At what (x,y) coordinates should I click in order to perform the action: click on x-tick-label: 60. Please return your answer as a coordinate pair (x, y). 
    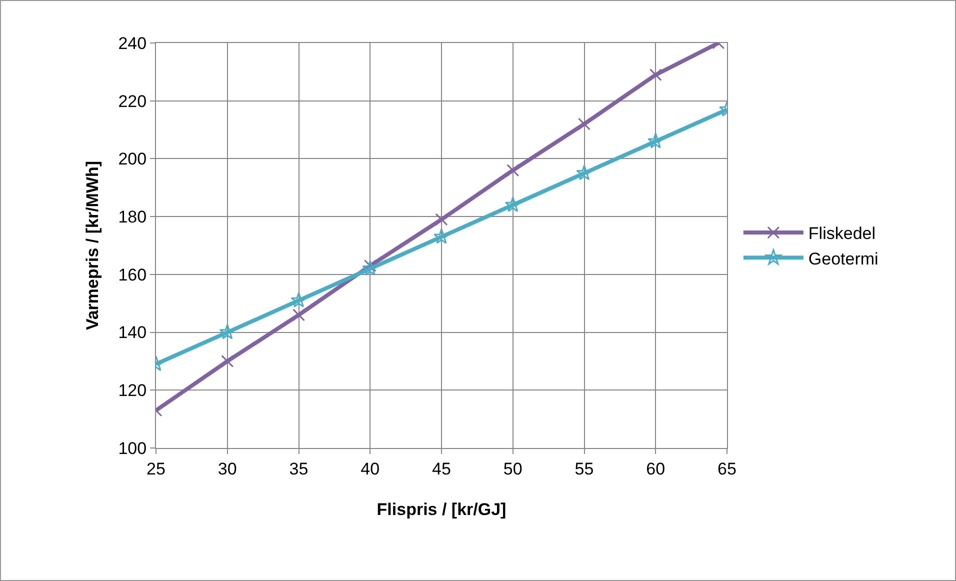
    Looking at the image, I should click on (656, 468).